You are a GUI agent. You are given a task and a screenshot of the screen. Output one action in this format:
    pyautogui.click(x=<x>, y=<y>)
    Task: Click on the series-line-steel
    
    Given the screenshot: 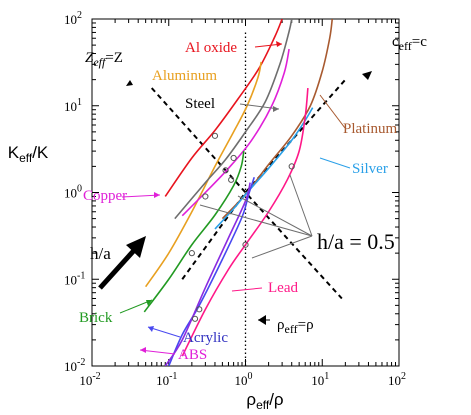 What is the action you would take?
    pyautogui.click(x=233, y=119)
    